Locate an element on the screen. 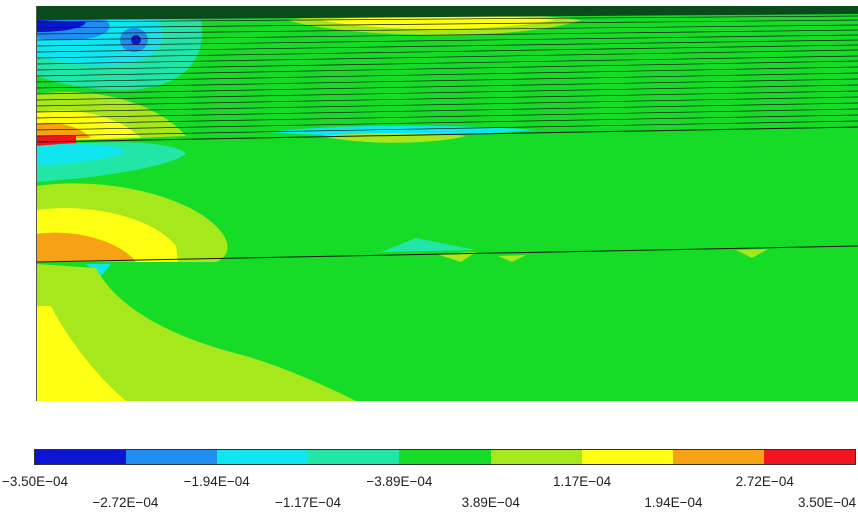 This screenshot has height=513, width=858. contour-bottom-yellow is located at coordinates (81, 353).